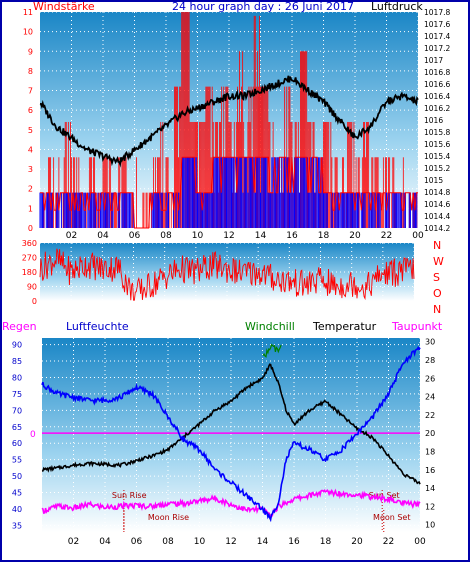 Image resolution: width=470 pixels, height=562 pixels. I want to click on direction-axis-ticks: 0 90 180 270 360, so click(29, 272).